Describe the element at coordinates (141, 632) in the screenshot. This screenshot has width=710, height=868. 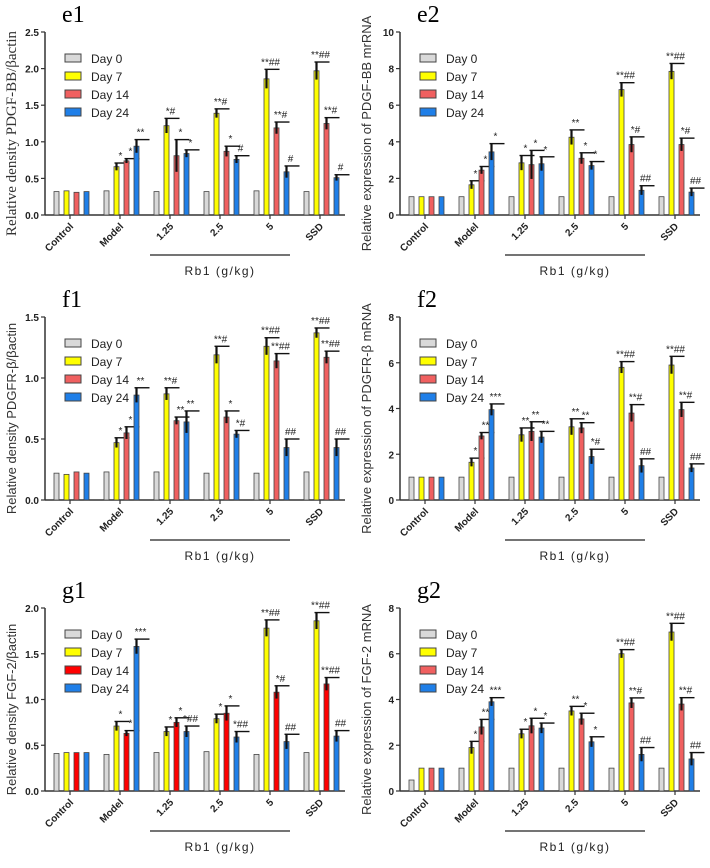
I see `significance-mark: ***` at that location.